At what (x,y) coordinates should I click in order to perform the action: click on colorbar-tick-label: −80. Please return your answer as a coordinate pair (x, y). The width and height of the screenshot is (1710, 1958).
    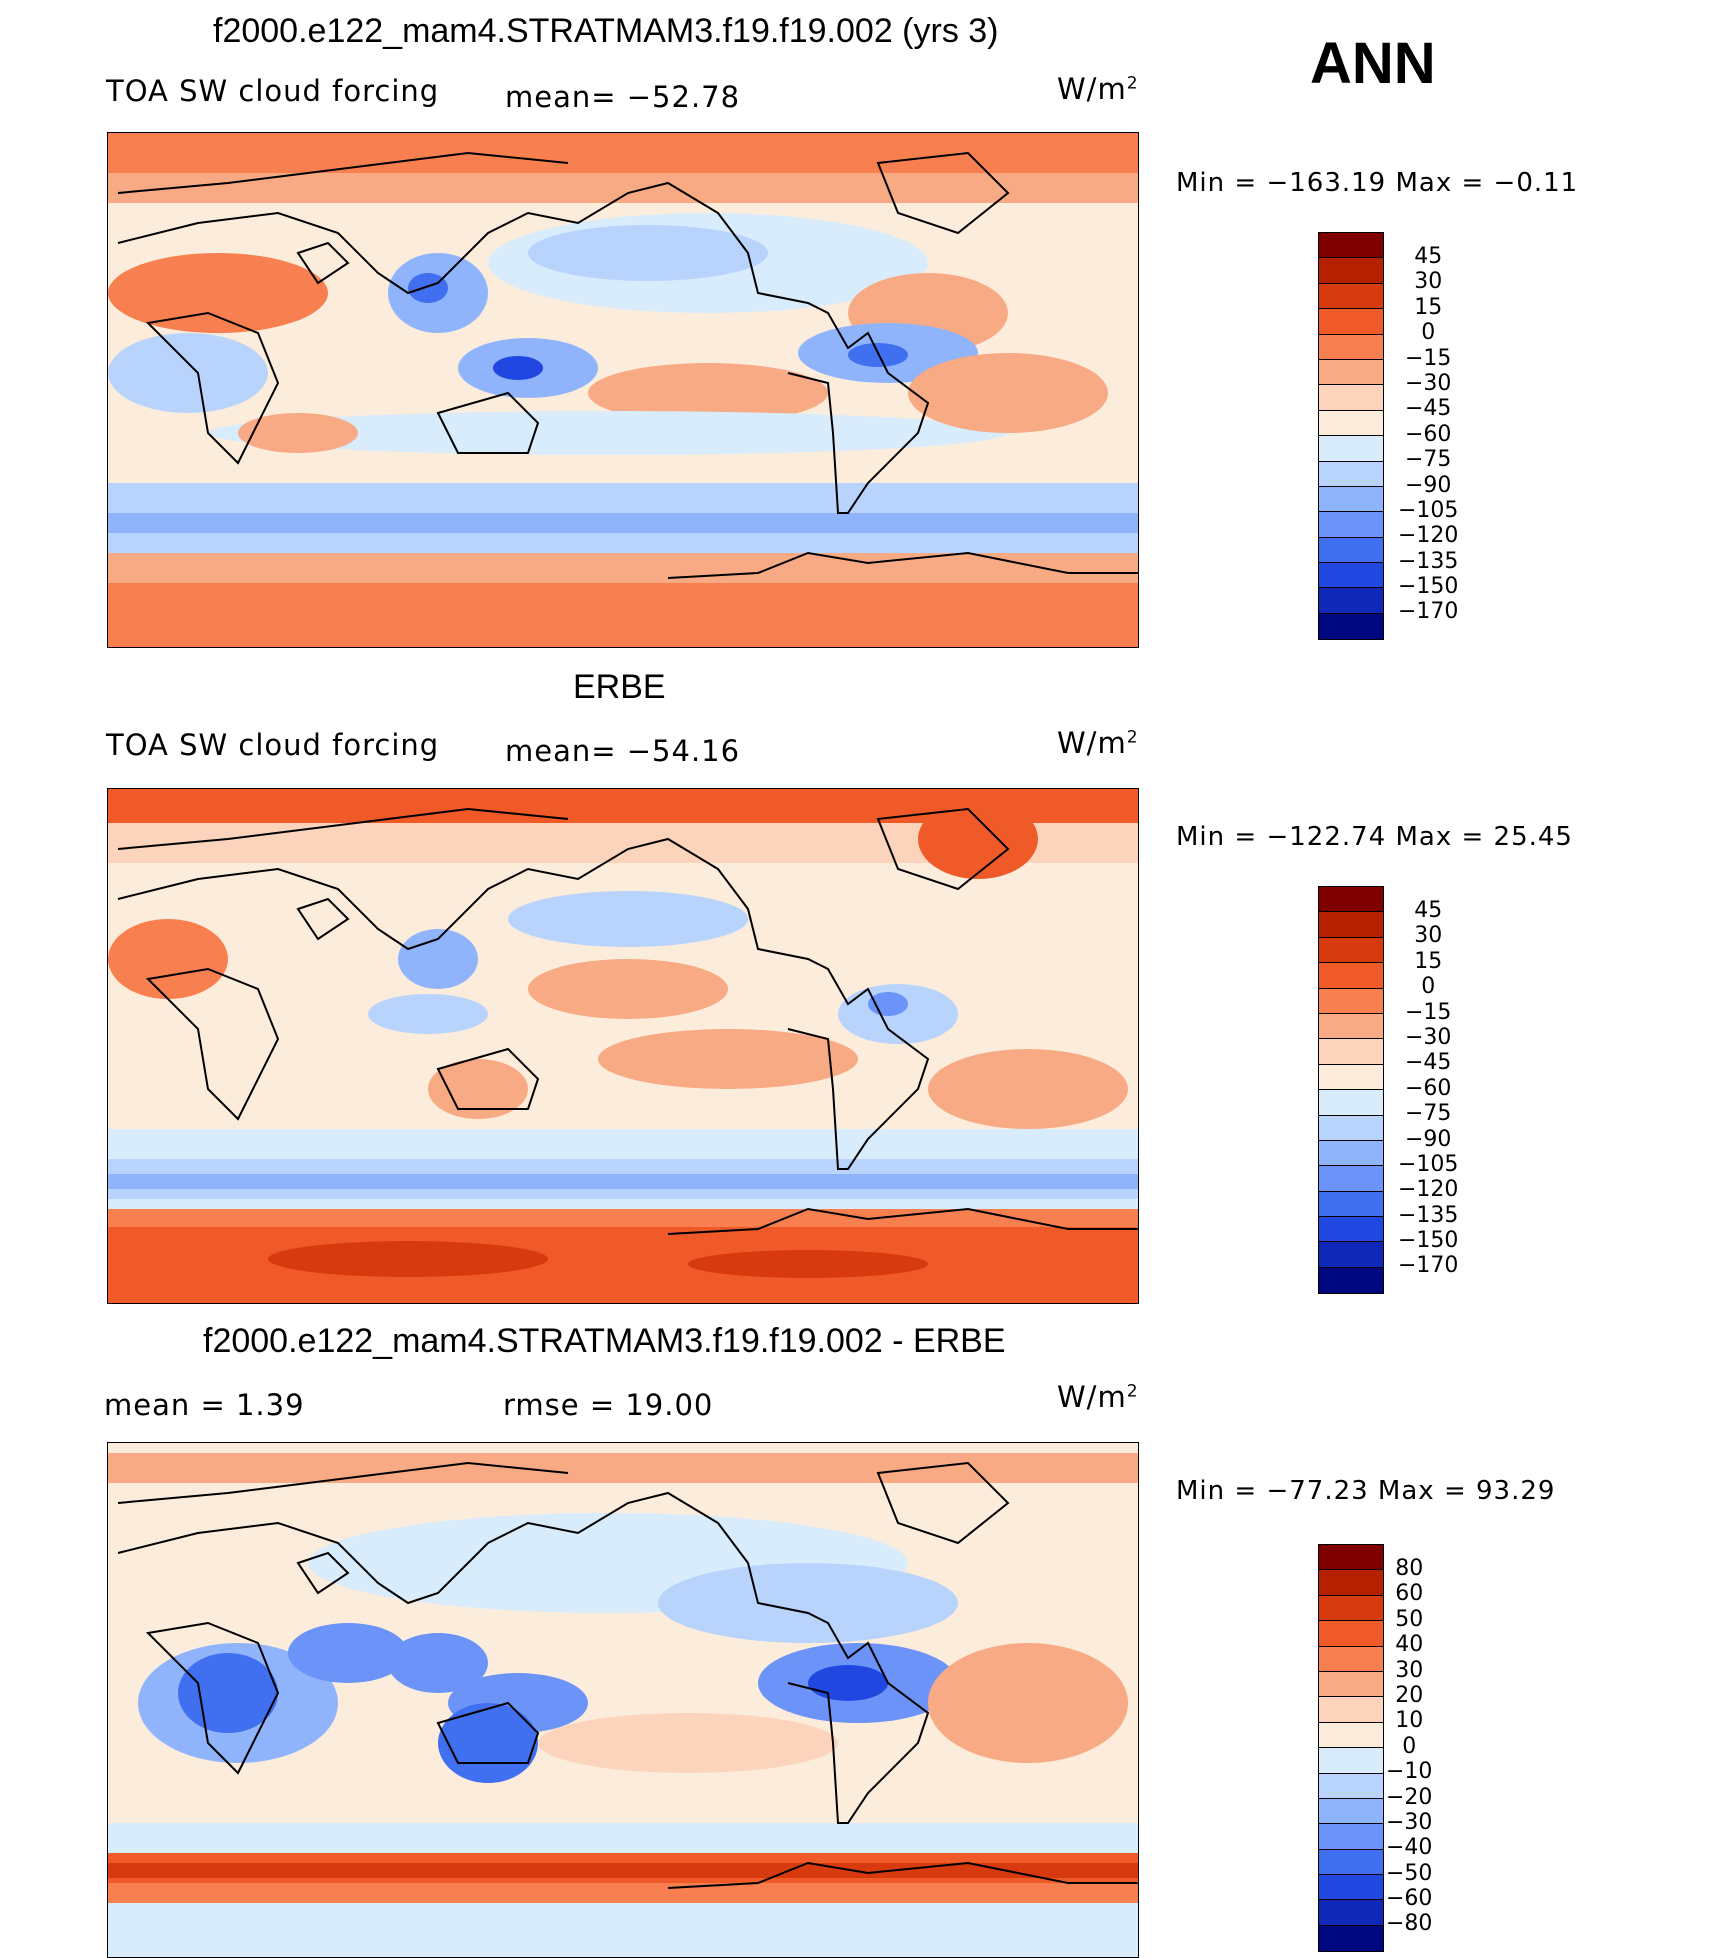
    Looking at the image, I should click on (1409, 1924).